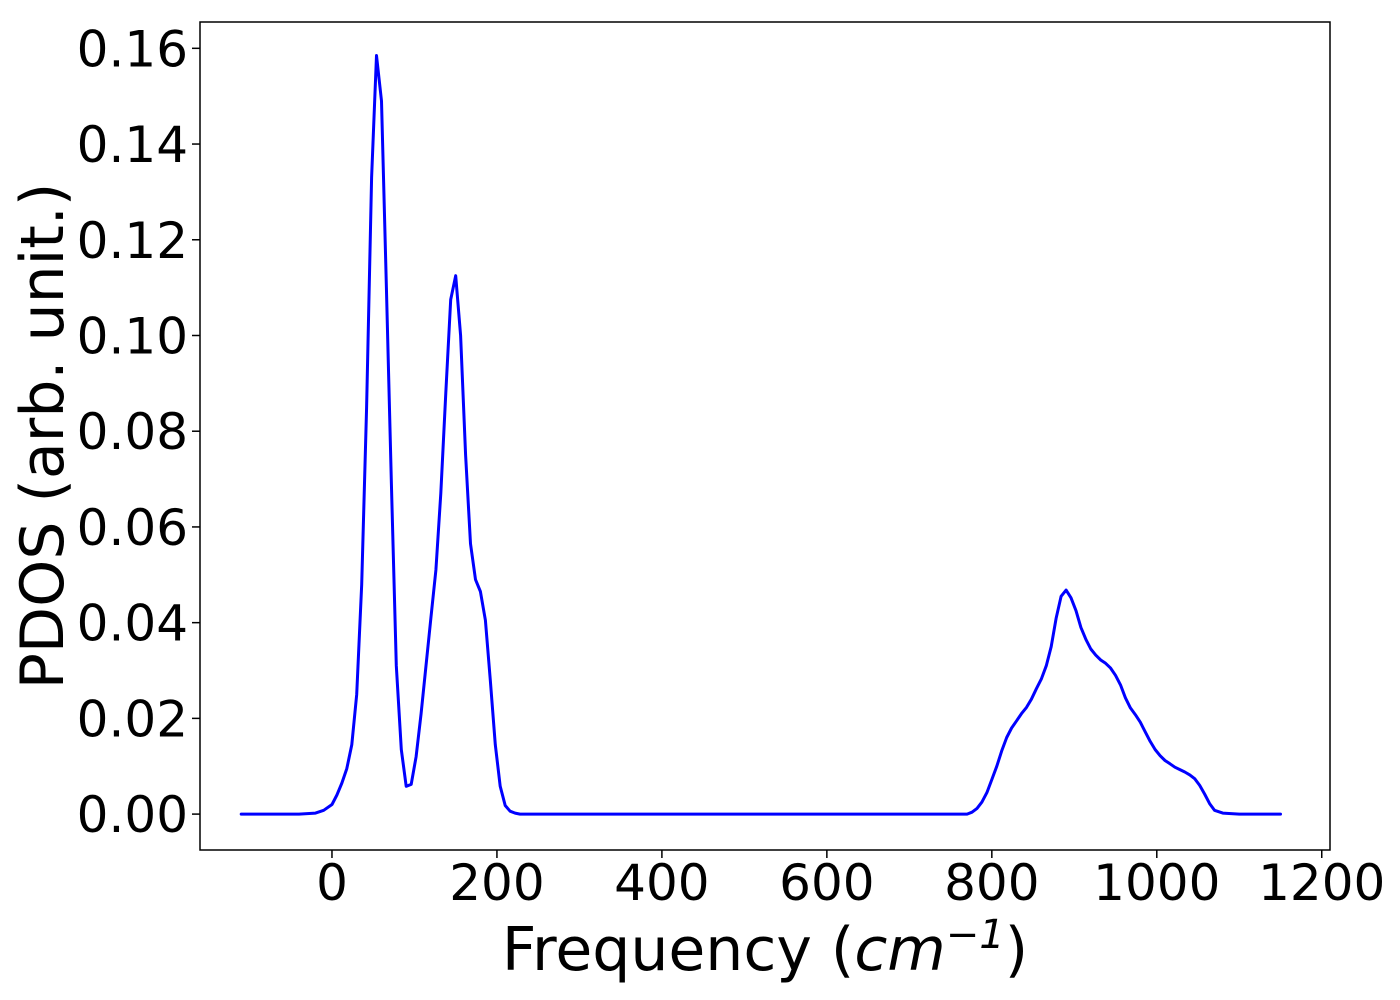 The width and height of the screenshot is (1400, 1000). What do you see at coordinates (132, 241) in the screenshot?
I see `y-tick-label: 0.12` at bounding box center [132, 241].